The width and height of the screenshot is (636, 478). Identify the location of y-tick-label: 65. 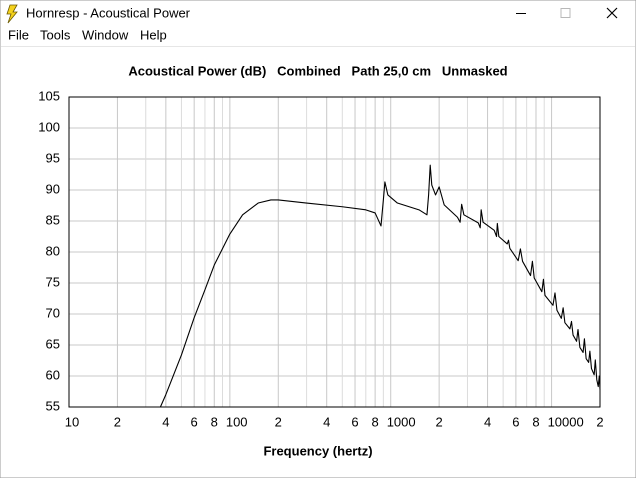
(53, 343).